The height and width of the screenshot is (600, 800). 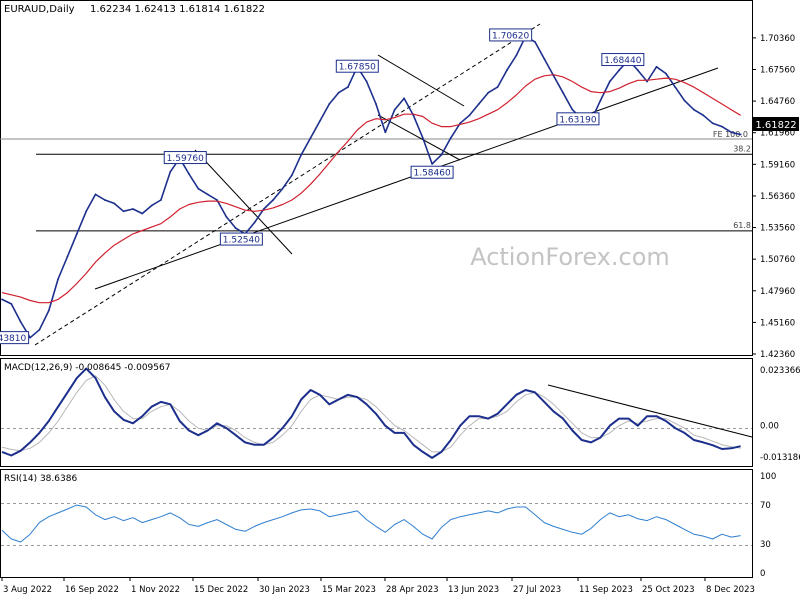 What do you see at coordinates (777, 70) in the screenshot?
I see `price-tick-label: 1.67560` at bounding box center [777, 70].